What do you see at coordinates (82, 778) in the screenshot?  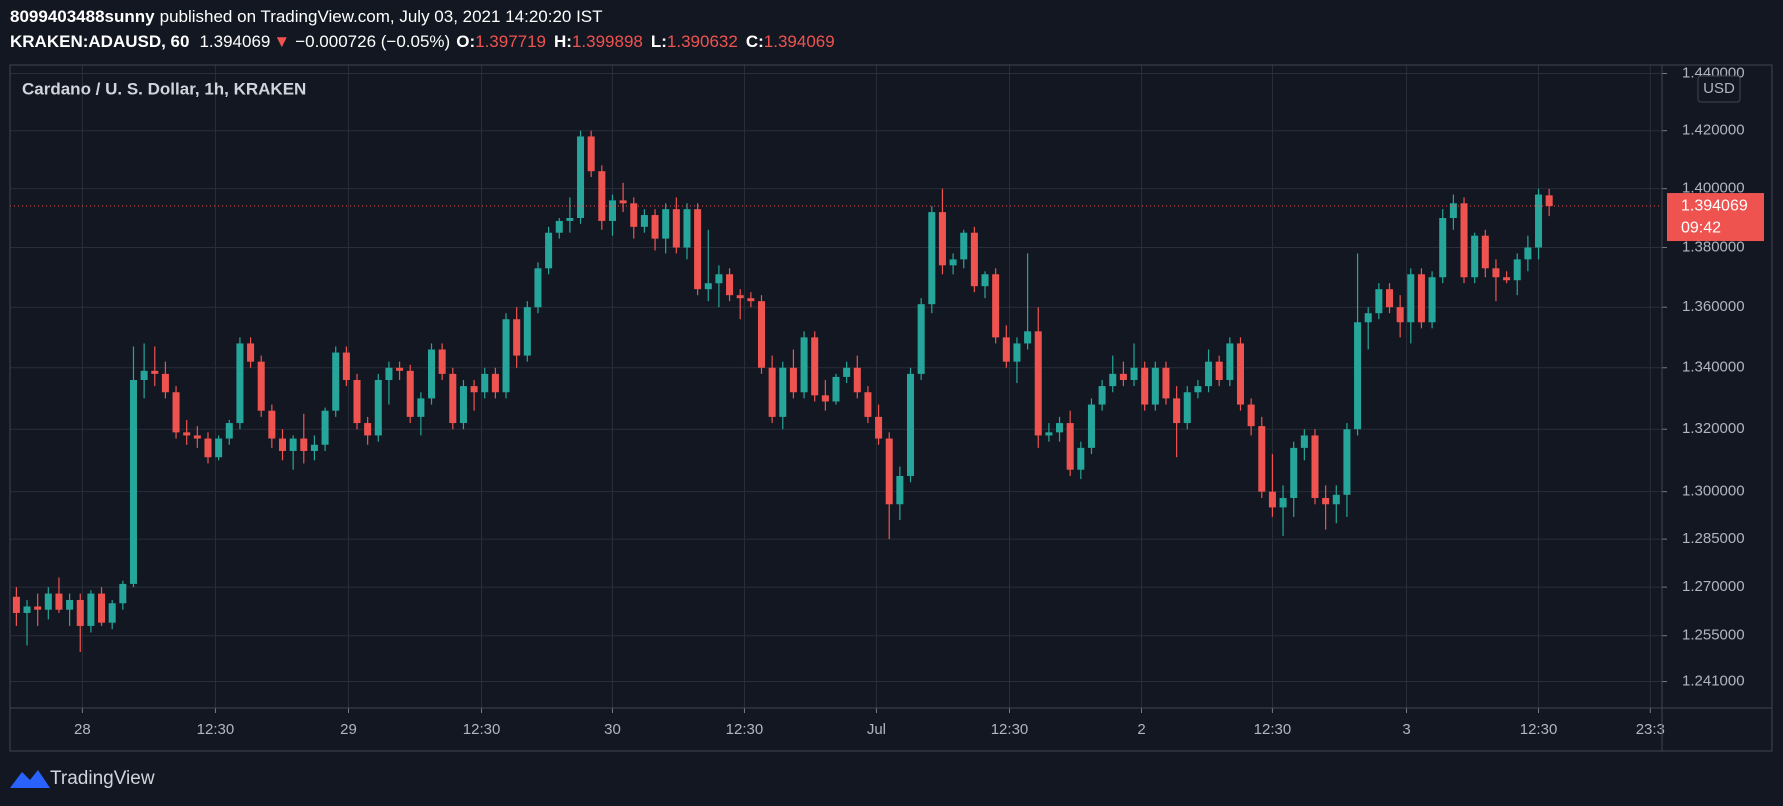 I see `logo: TradingView` at bounding box center [82, 778].